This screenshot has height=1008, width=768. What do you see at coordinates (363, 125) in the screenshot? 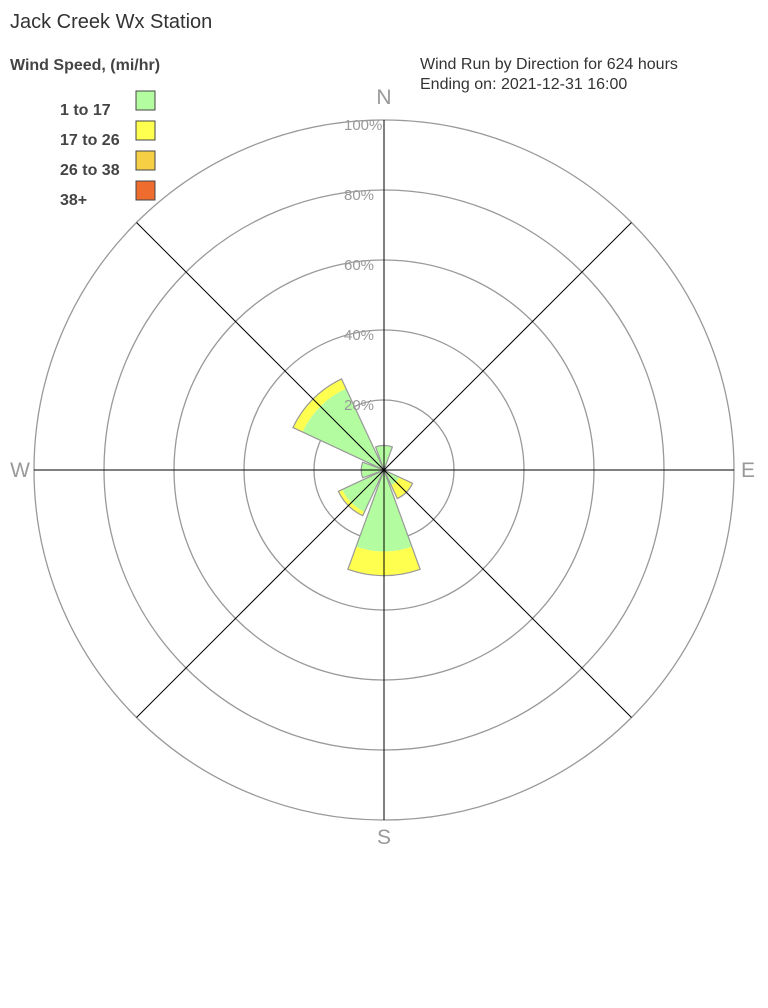
I see `radial-tick-label: 100%` at bounding box center [363, 125].